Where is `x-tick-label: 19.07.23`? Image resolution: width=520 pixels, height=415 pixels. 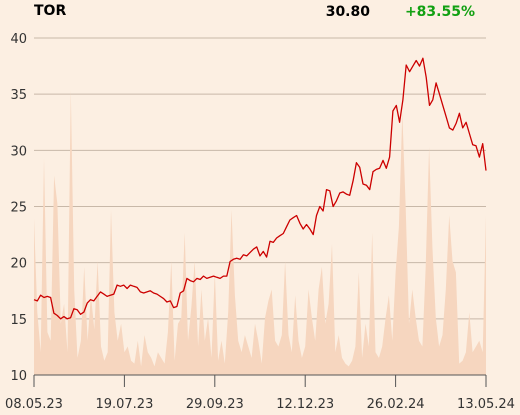 x-tick-label: 19.07.23 is located at coordinates (124, 404).